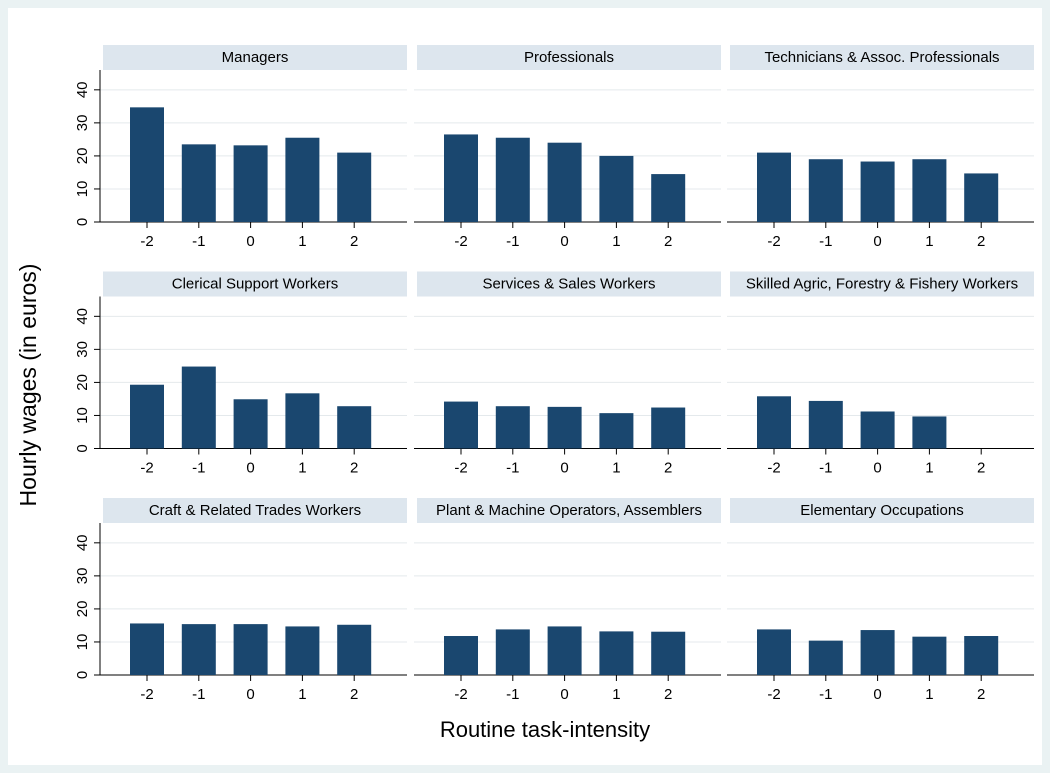 This screenshot has width=1050, height=773. What do you see at coordinates (569, 510) in the screenshot?
I see `panel-title: Plant & Machine Operators, Assemblers` at bounding box center [569, 510].